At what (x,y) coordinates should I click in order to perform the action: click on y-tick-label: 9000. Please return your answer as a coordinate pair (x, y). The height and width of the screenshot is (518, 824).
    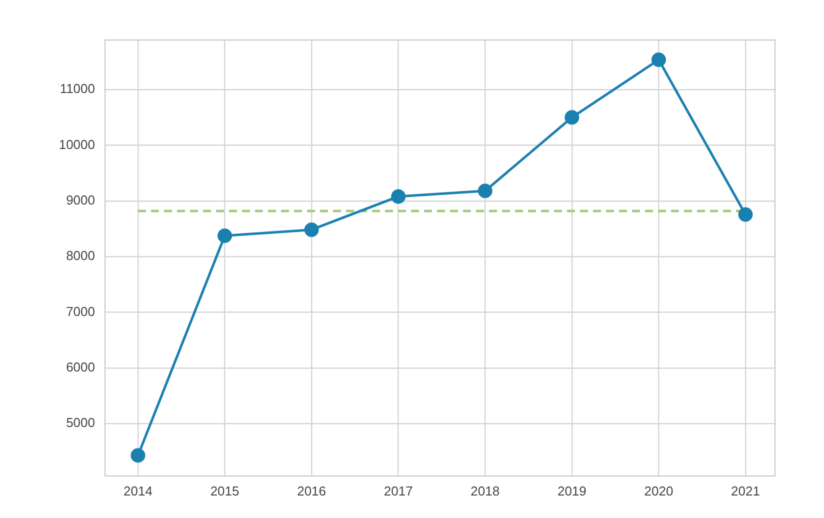
    Looking at the image, I should click on (80, 200).